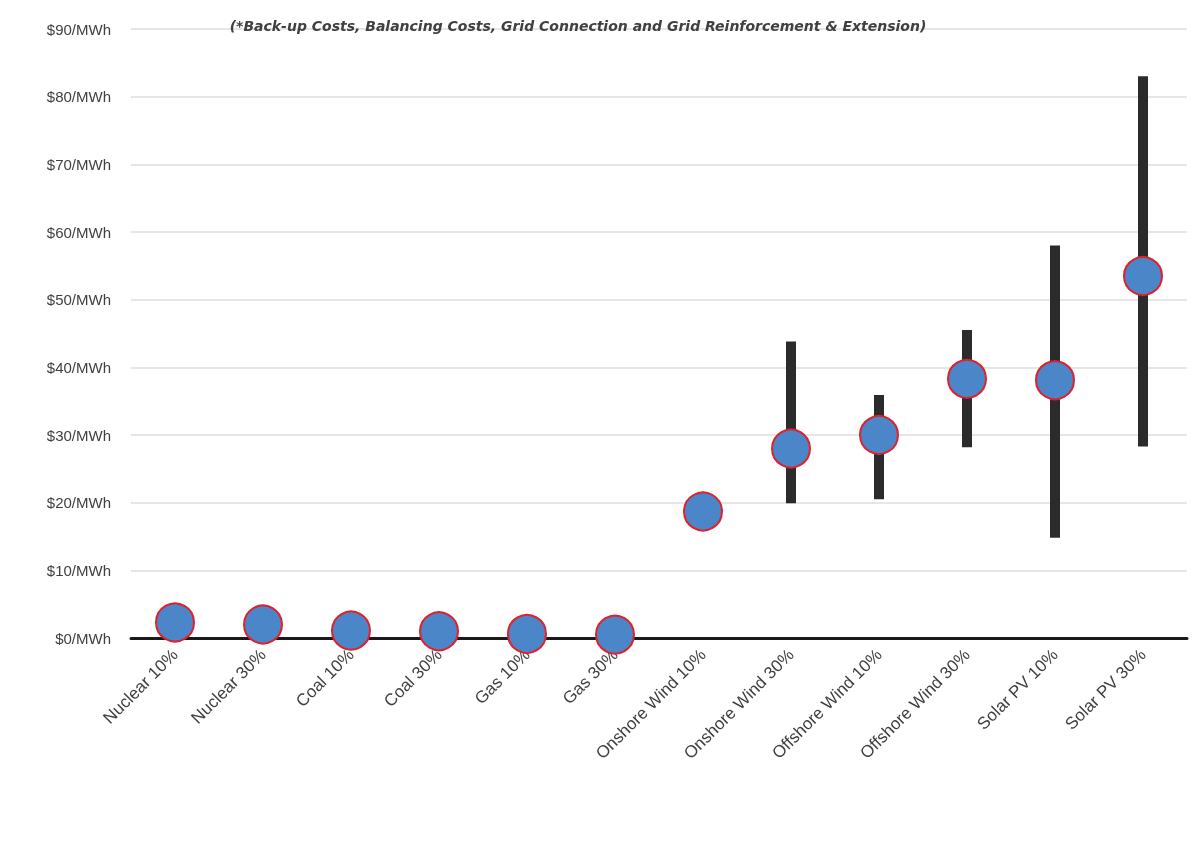  I want to click on chart-subtitle: (*Back-up Costs, Balancing Costs, Grid Connection and Grid Reinforcement & Extension), so click(578, 26).